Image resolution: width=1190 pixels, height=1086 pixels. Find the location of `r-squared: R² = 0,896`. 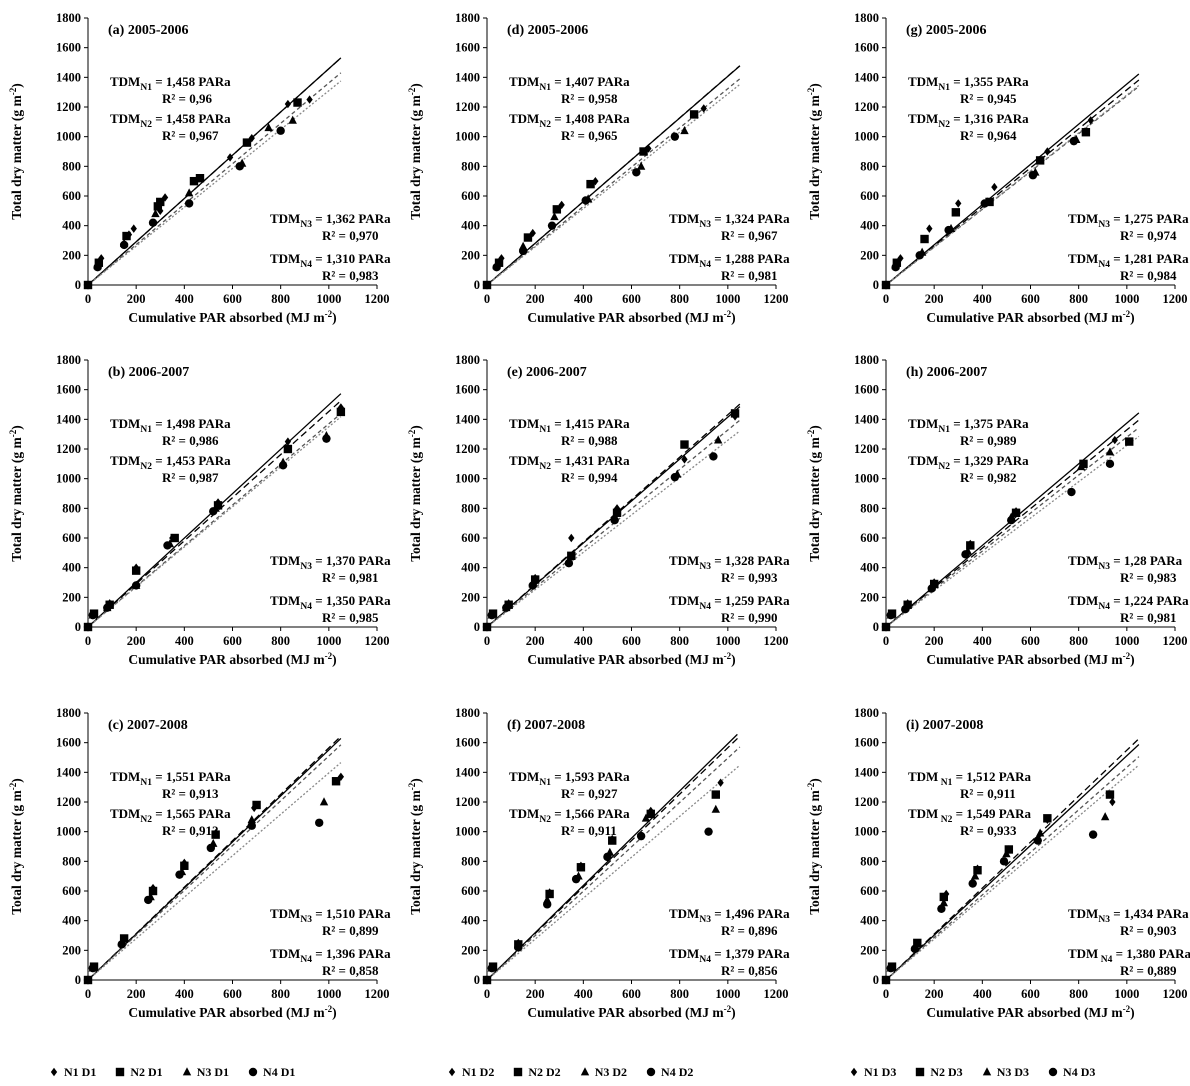

r-squared: R² = 0,896 is located at coordinates (749, 930).